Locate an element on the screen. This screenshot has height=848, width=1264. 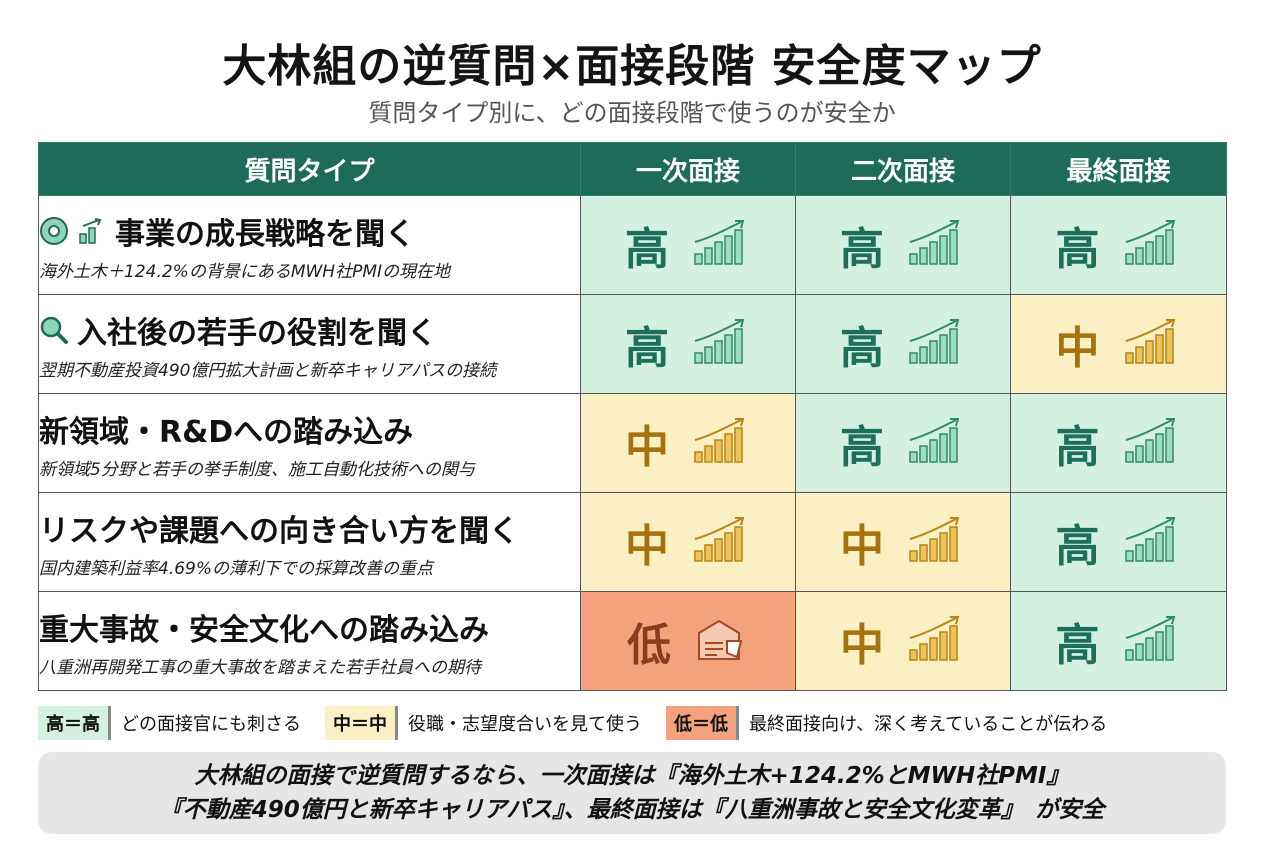
legend-desc-high: どの面接官にも刺さる is located at coordinates (211, 724).